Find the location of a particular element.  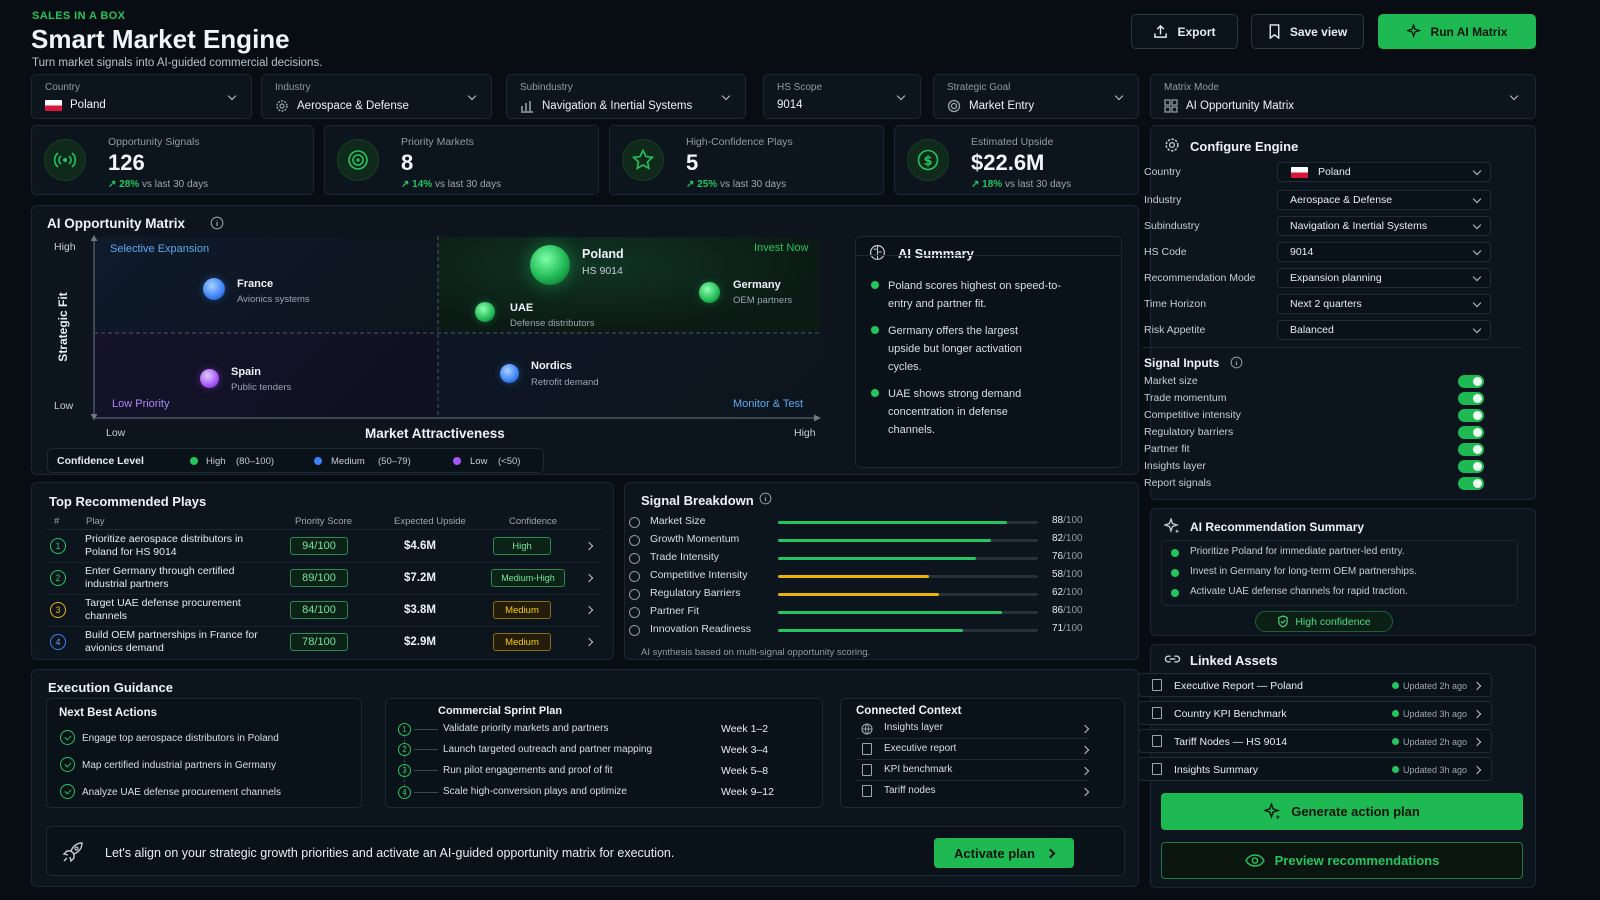

point-poland is located at coordinates (550, 265).